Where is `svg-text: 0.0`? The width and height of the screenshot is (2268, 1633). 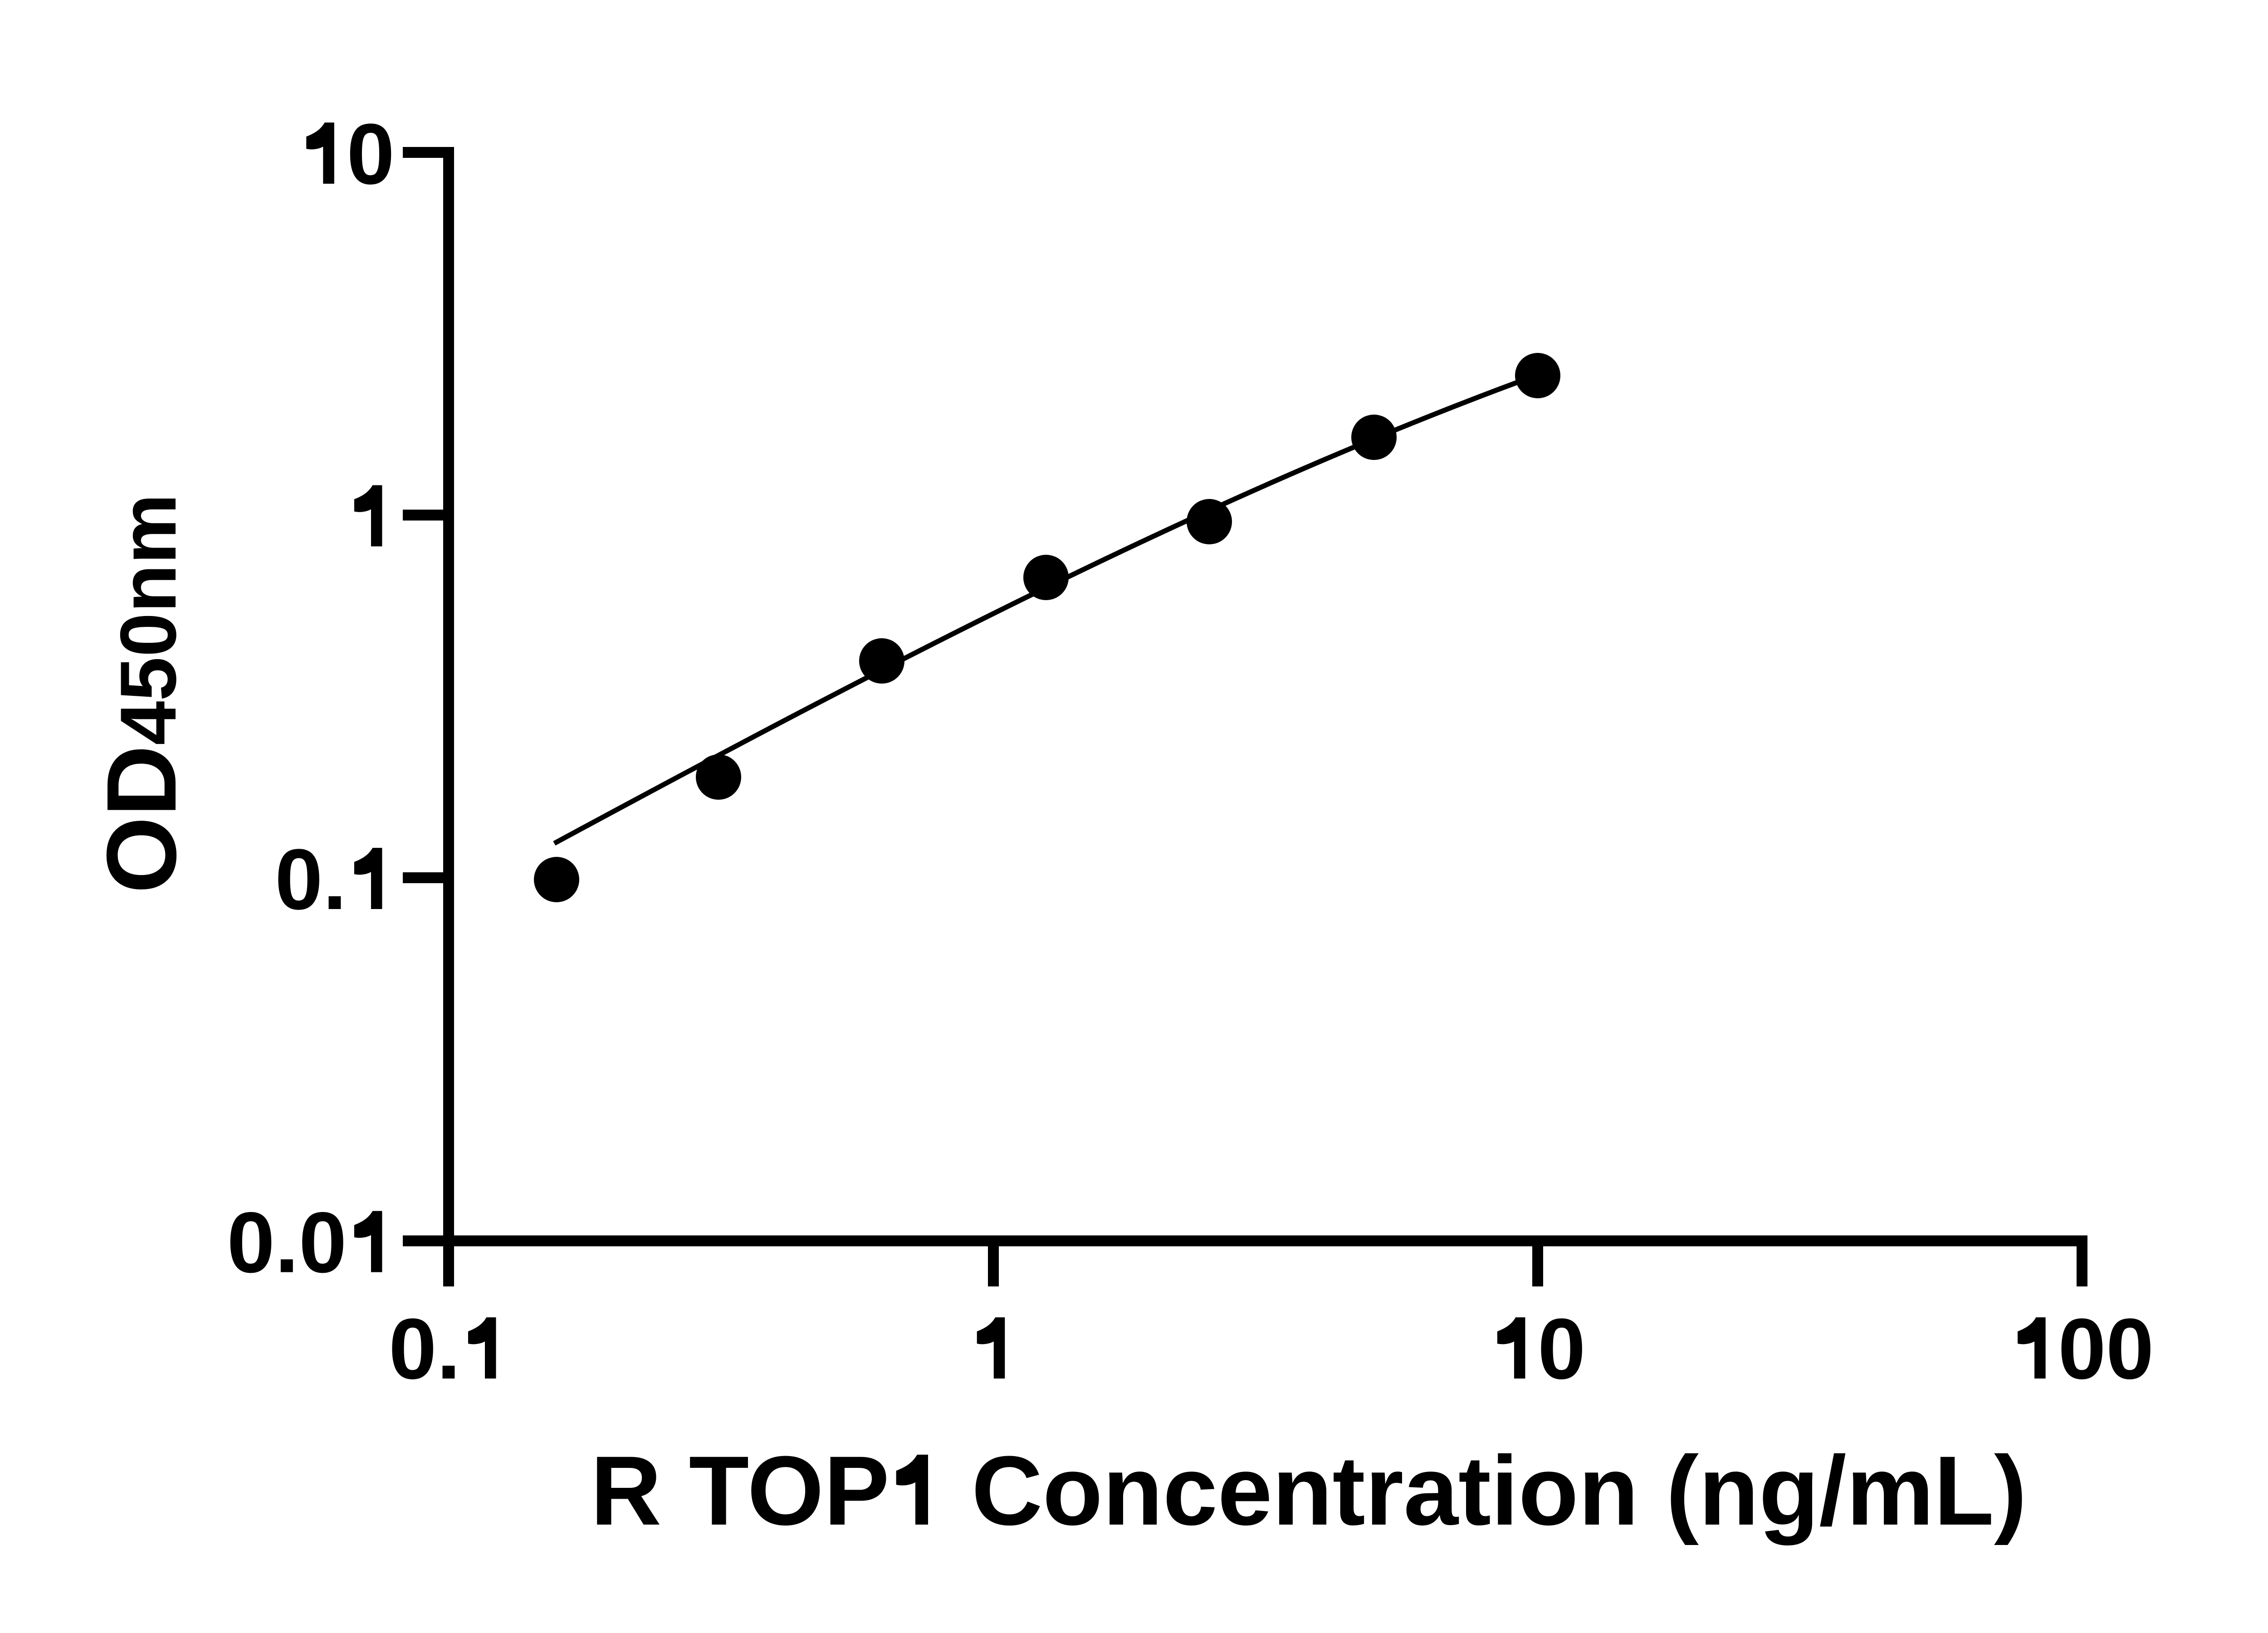
svg-text: 0.0 is located at coordinates (311, 1243).